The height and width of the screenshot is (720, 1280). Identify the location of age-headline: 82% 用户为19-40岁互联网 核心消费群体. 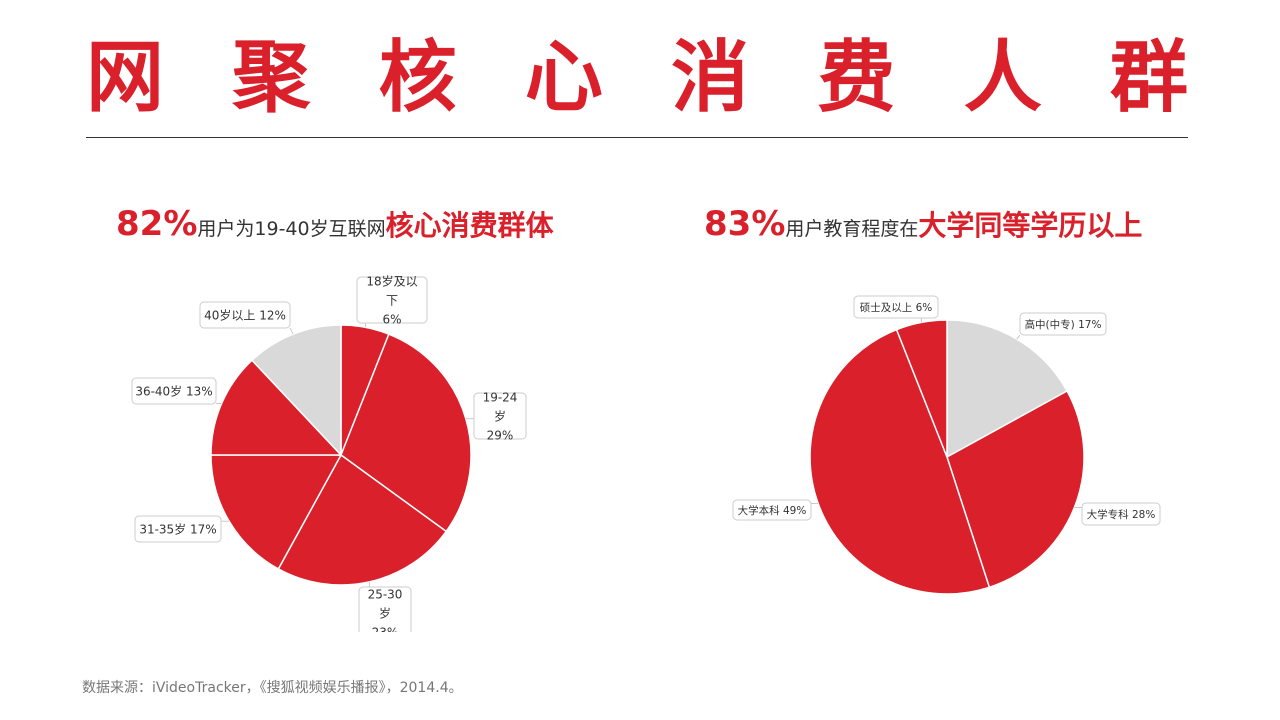
(335, 229).